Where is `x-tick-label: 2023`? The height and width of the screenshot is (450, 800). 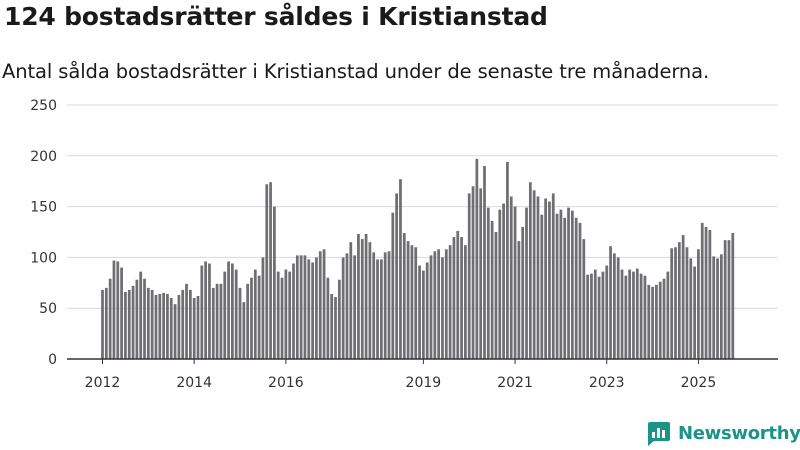 x-tick-label: 2023 is located at coordinates (607, 383).